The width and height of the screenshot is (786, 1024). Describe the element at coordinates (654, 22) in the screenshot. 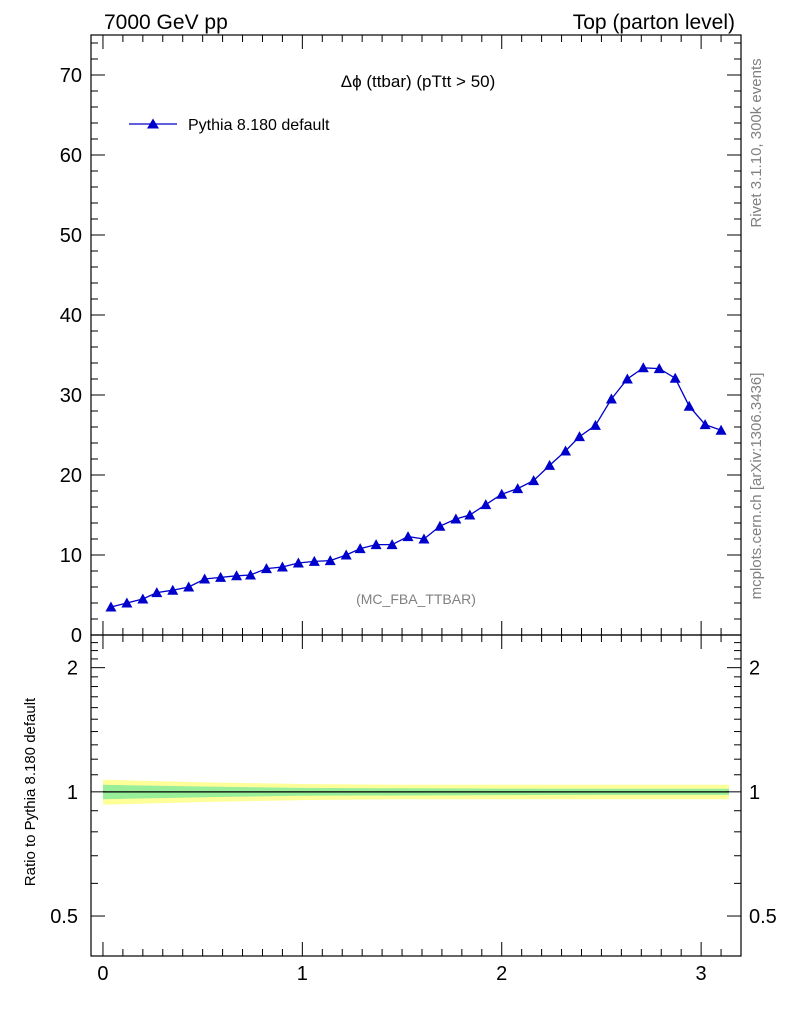

I see `header-right: Top (parton level)` at that location.